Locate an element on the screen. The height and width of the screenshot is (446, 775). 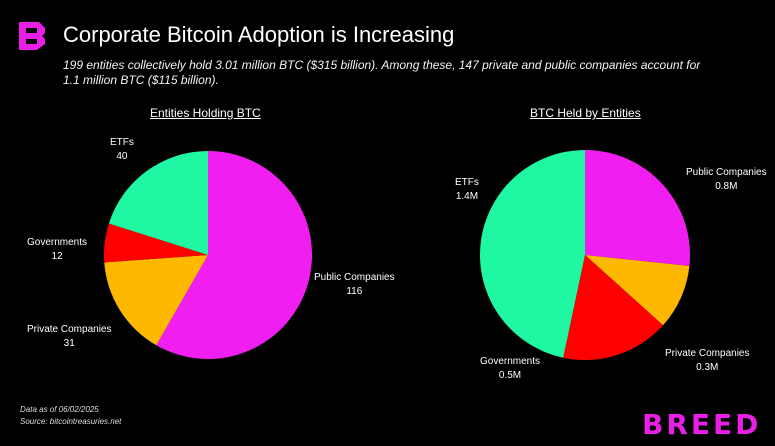
pie2-label-public: Public Companies 0.8M is located at coordinates (726, 179).